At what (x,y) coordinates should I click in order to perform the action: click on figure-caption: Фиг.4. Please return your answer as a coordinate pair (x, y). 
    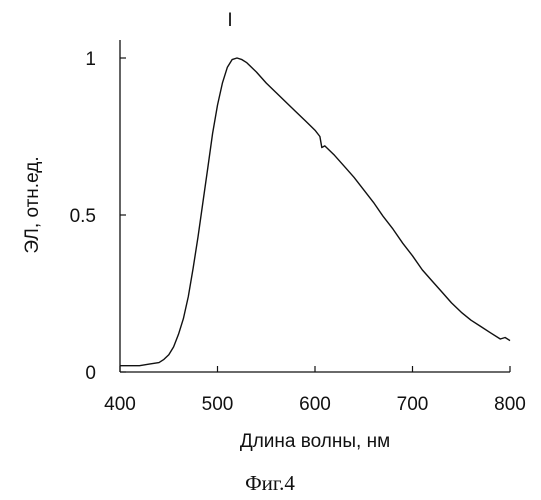
    Looking at the image, I should click on (270, 483).